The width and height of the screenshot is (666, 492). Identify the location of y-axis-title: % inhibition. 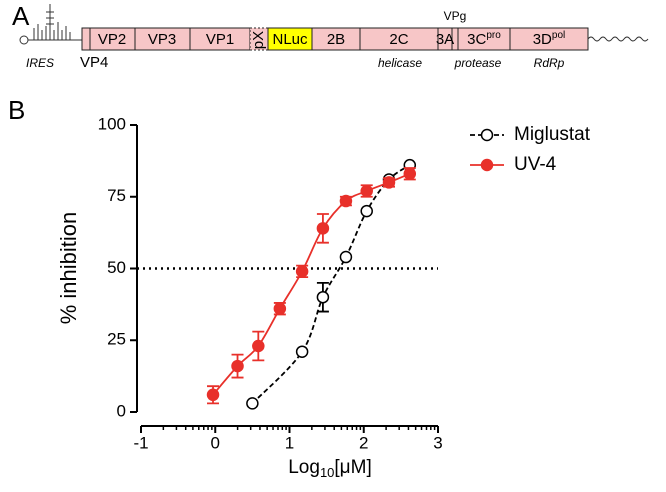
(68, 268).